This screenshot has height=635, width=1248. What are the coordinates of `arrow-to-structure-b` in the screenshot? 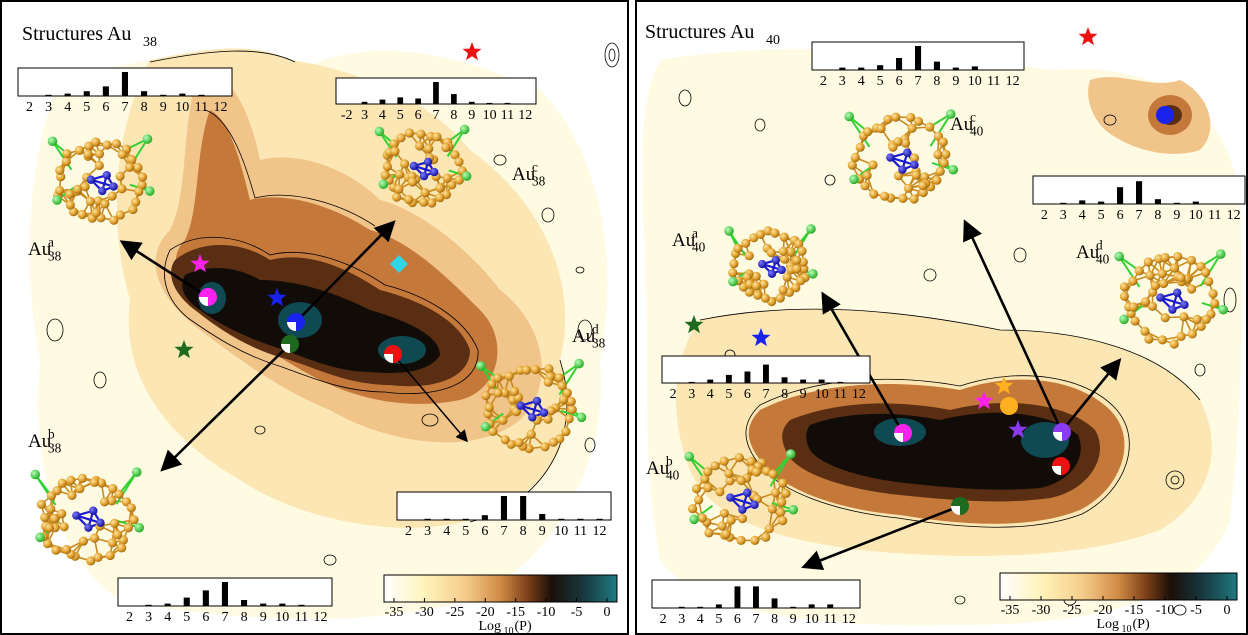 It's located at (881, 537).